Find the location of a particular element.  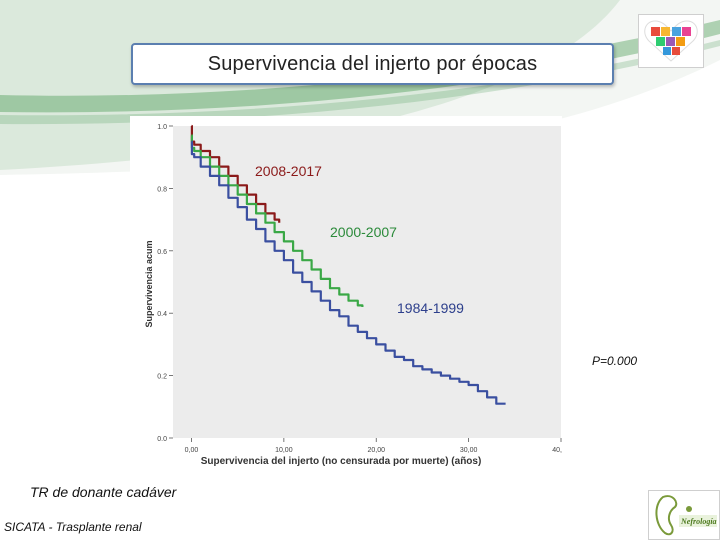

x-tick-label: 30,00 is located at coordinates (469, 450).